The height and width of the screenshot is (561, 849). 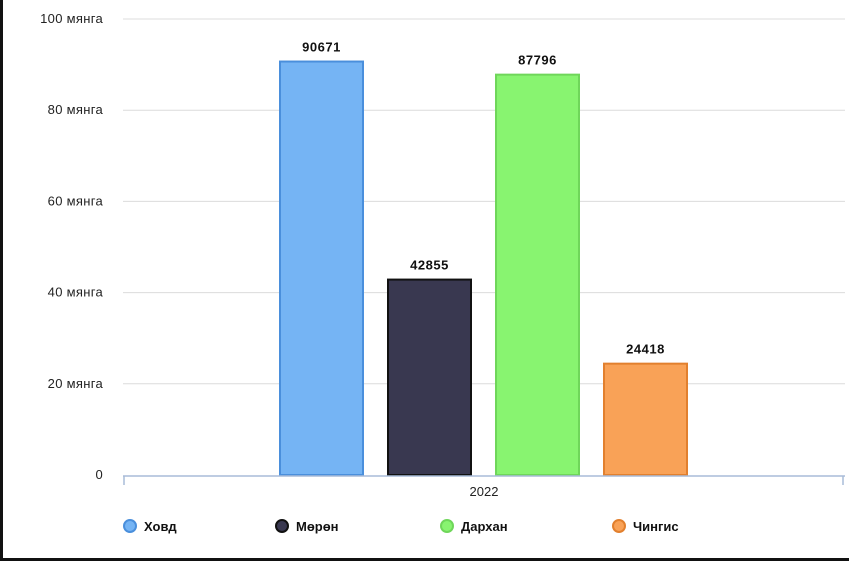 I want to click on legend-item: Дархан, so click(x=474, y=526).